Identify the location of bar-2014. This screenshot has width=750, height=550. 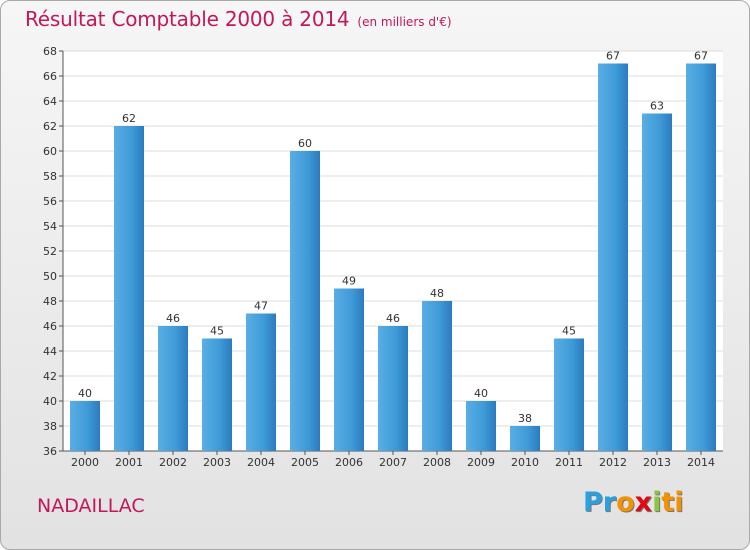
(701, 257).